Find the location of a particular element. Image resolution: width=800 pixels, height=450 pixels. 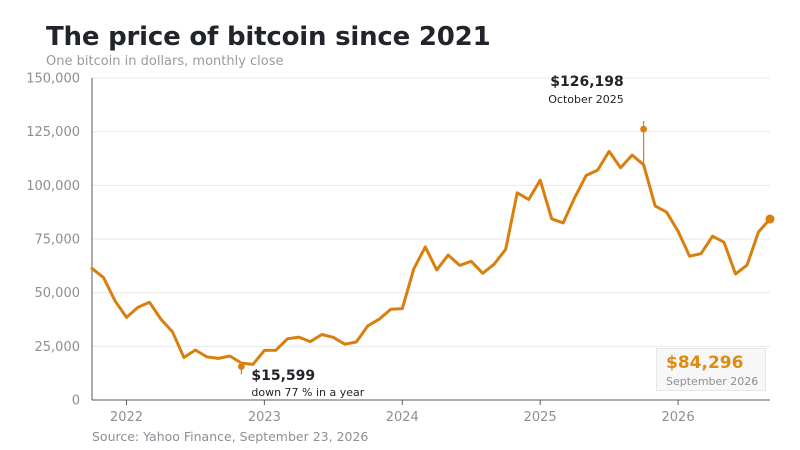

low-point-dot is located at coordinates (241, 366).